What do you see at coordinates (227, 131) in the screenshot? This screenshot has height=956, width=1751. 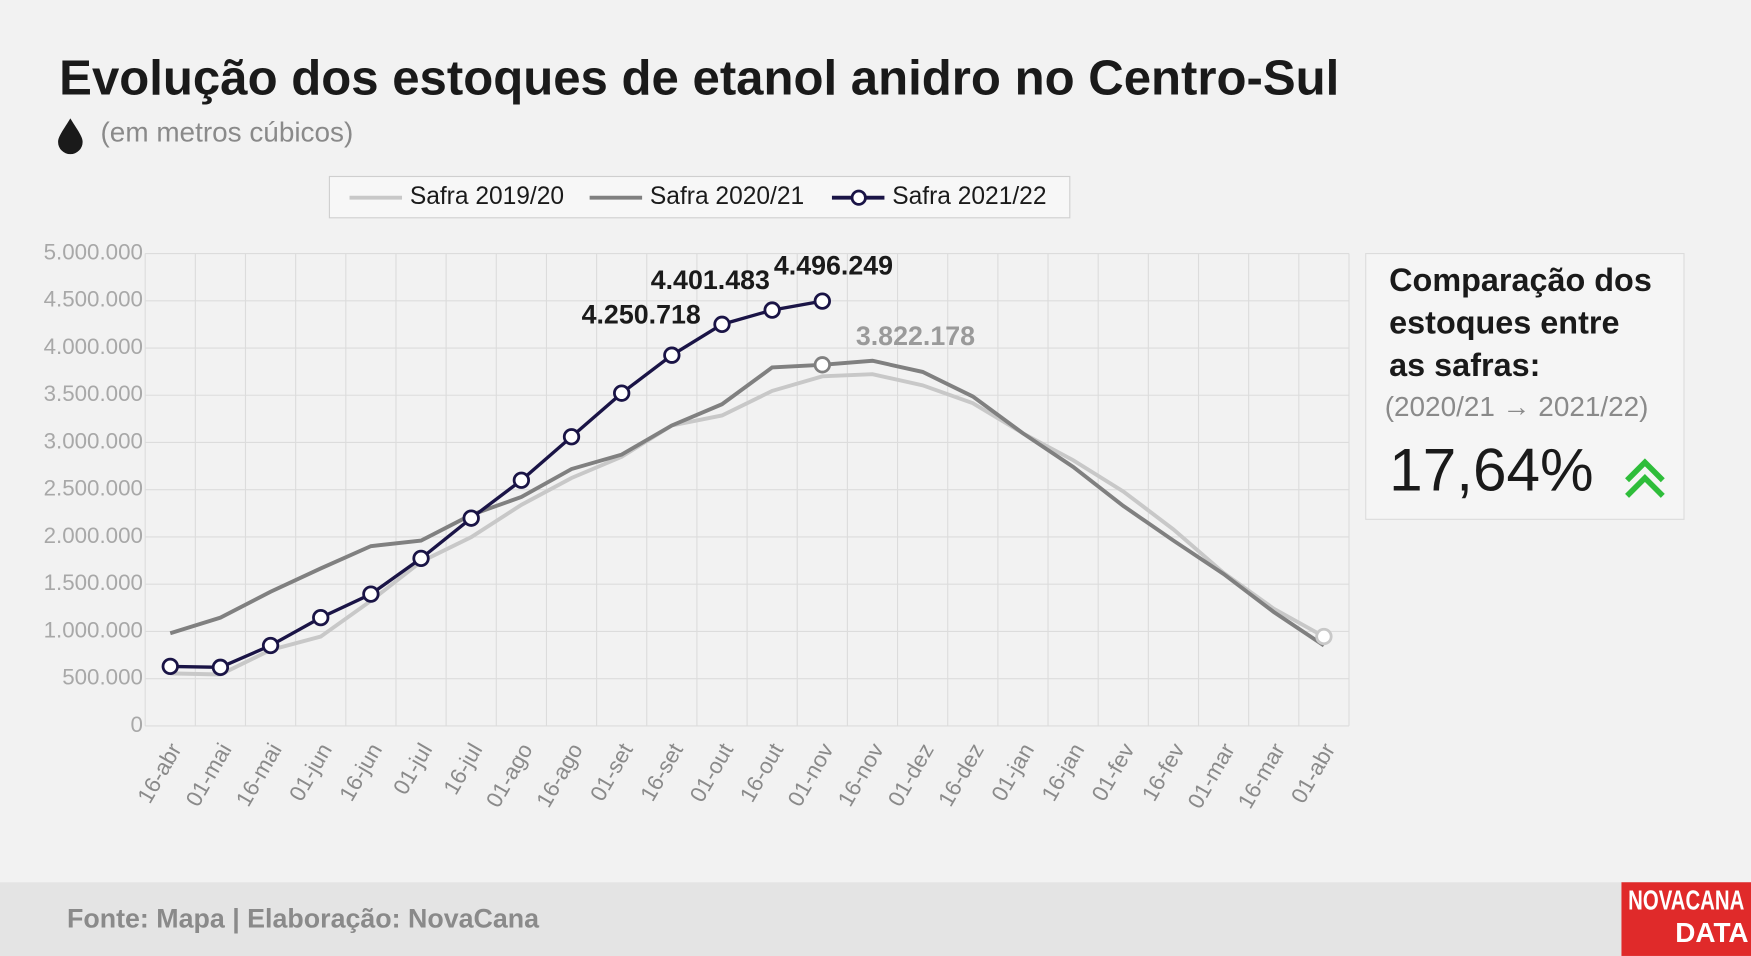 I see `chart-subtitle: (em metros cúbicos)` at bounding box center [227, 131].